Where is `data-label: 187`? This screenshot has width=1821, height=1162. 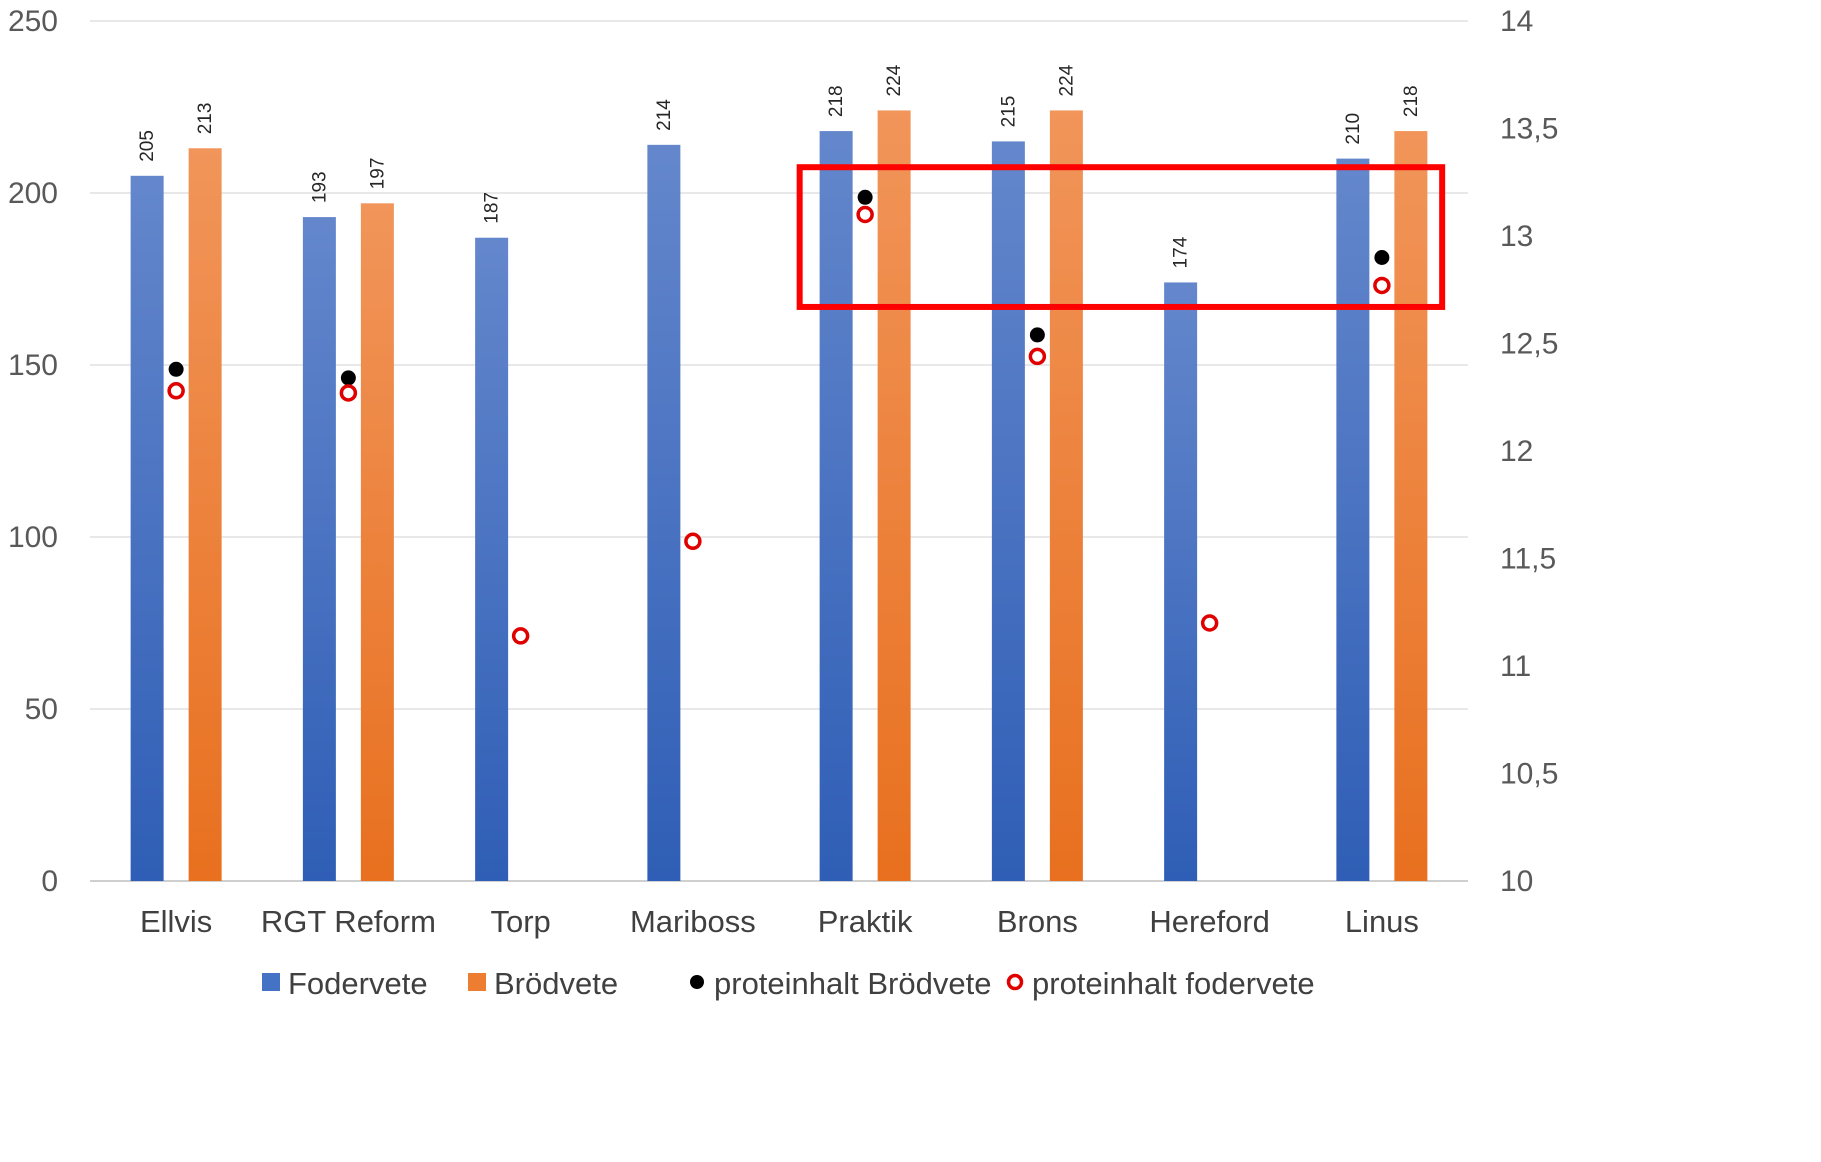
data-label: 187 is located at coordinates (492, 208).